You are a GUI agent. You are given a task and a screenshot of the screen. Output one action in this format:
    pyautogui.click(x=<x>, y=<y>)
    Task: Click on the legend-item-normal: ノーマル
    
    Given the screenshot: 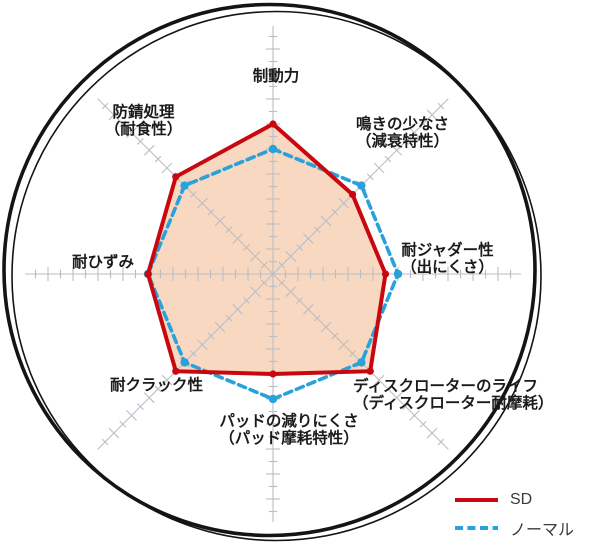 What is the action you would take?
    pyautogui.click(x=514, y=528)
    